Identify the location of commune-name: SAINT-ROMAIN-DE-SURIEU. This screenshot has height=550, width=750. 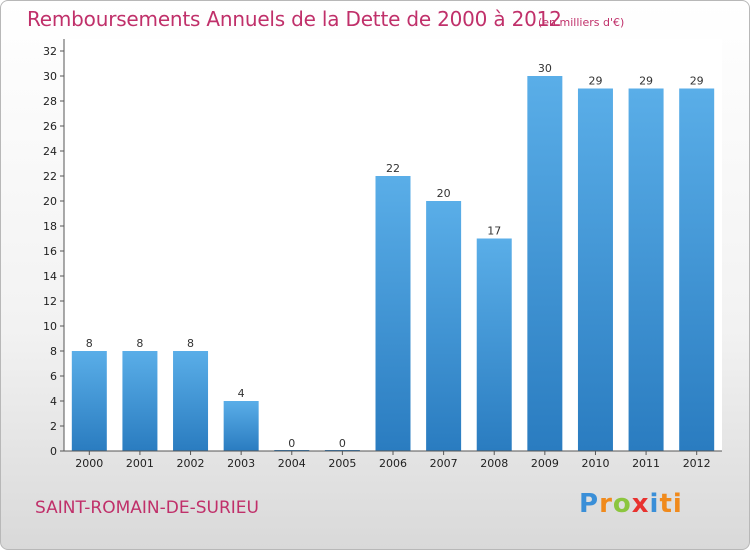
(147, 508).